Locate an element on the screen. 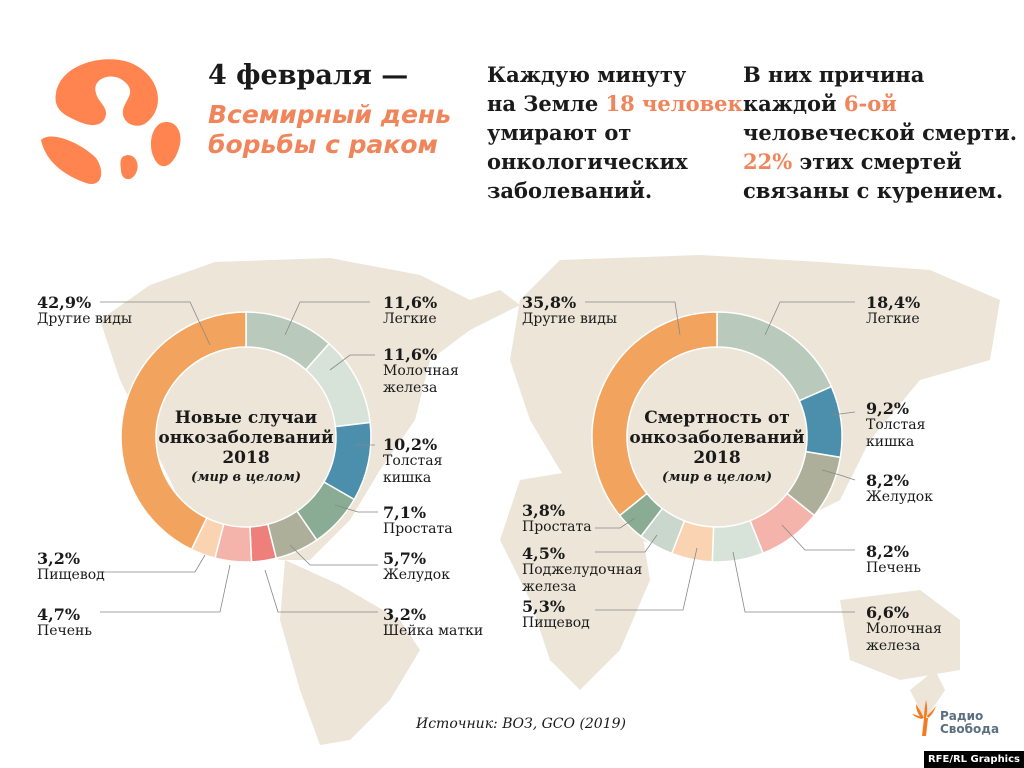  fact-line: человеческой смерти. is located at coordinates (880, 132).